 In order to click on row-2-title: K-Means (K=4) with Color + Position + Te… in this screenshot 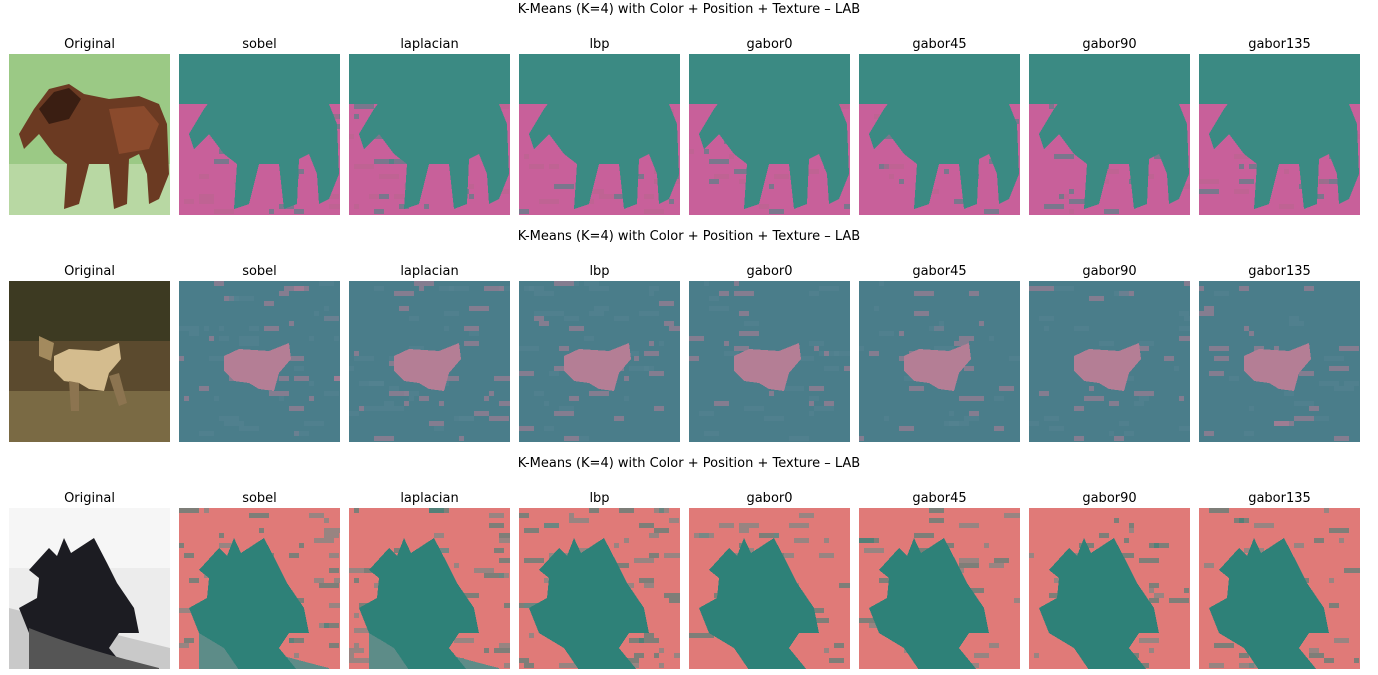, I will do `click(689, 236)`.